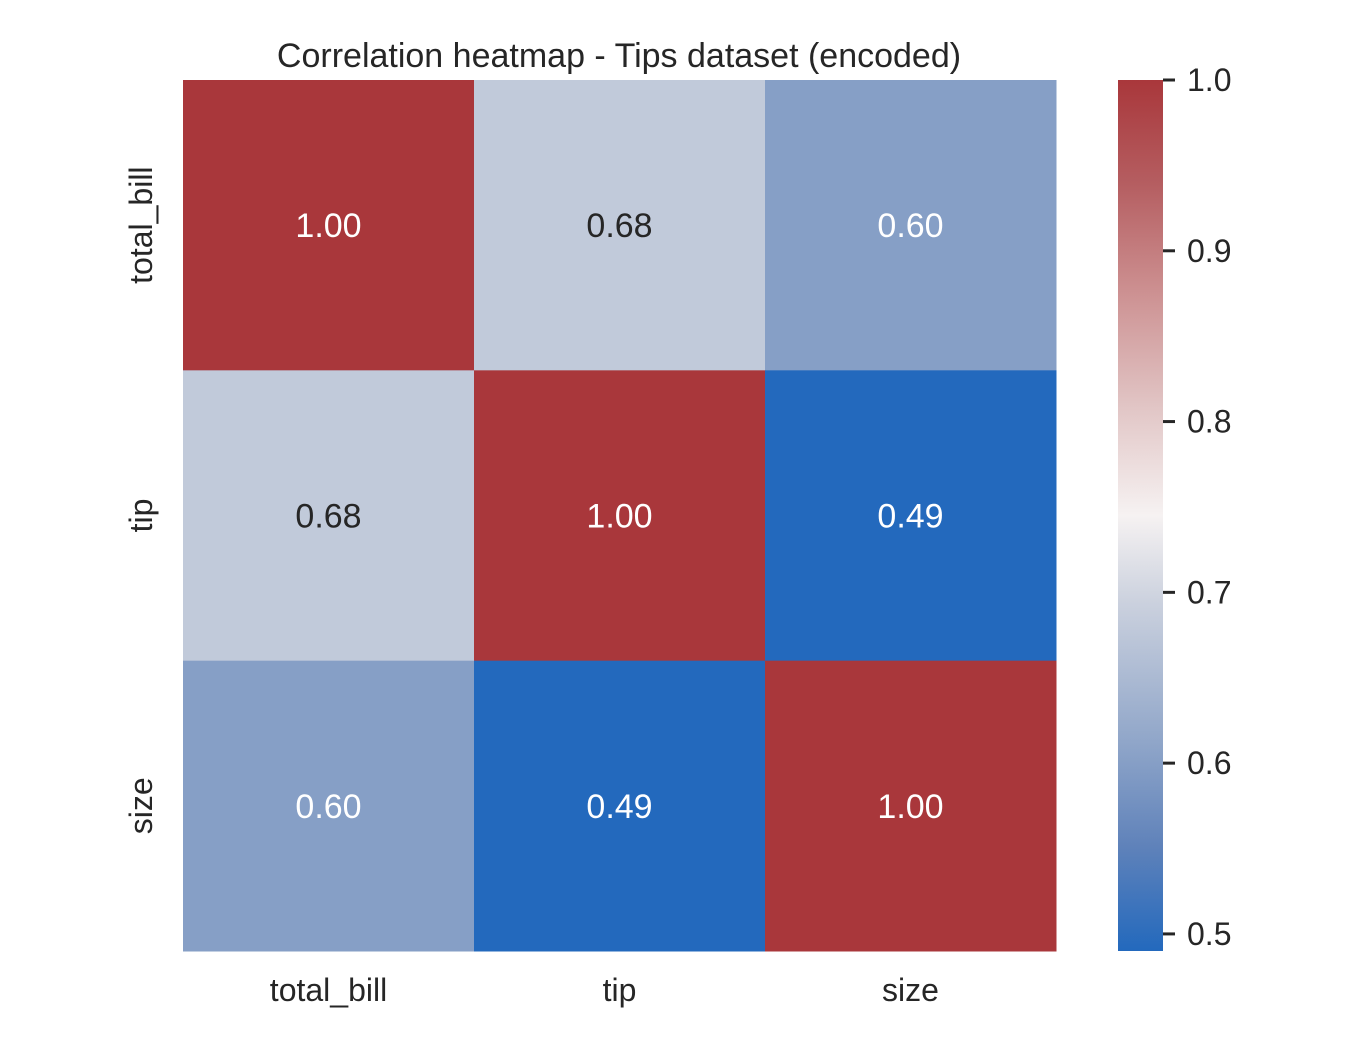 The image size is (1350, 1050). I want to click on y-tick-label: tip, so click(141, 516).